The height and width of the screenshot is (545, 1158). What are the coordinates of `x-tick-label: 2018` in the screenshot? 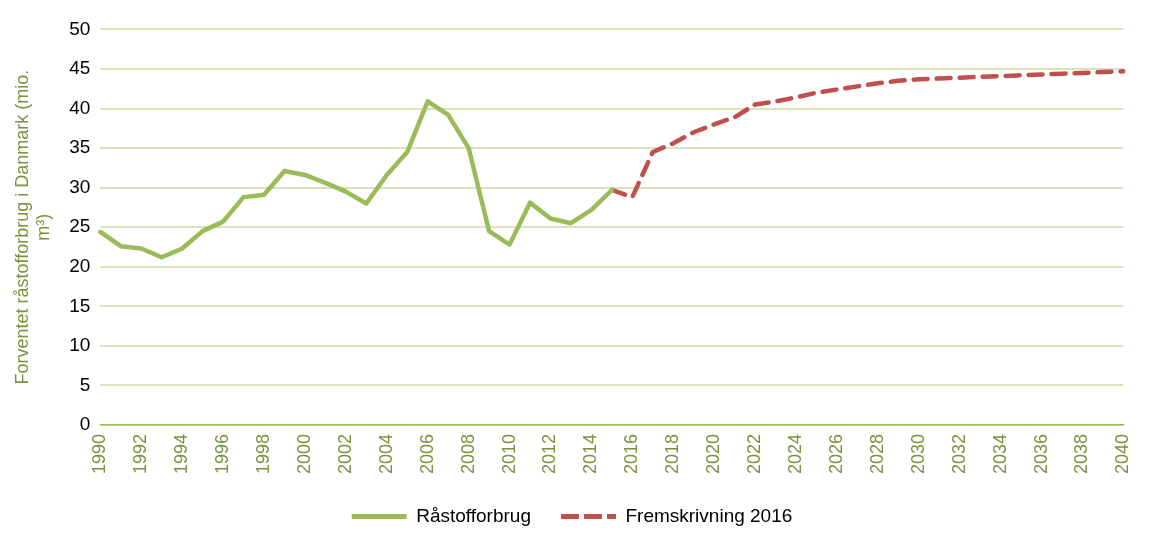 It's located at (672, 453).